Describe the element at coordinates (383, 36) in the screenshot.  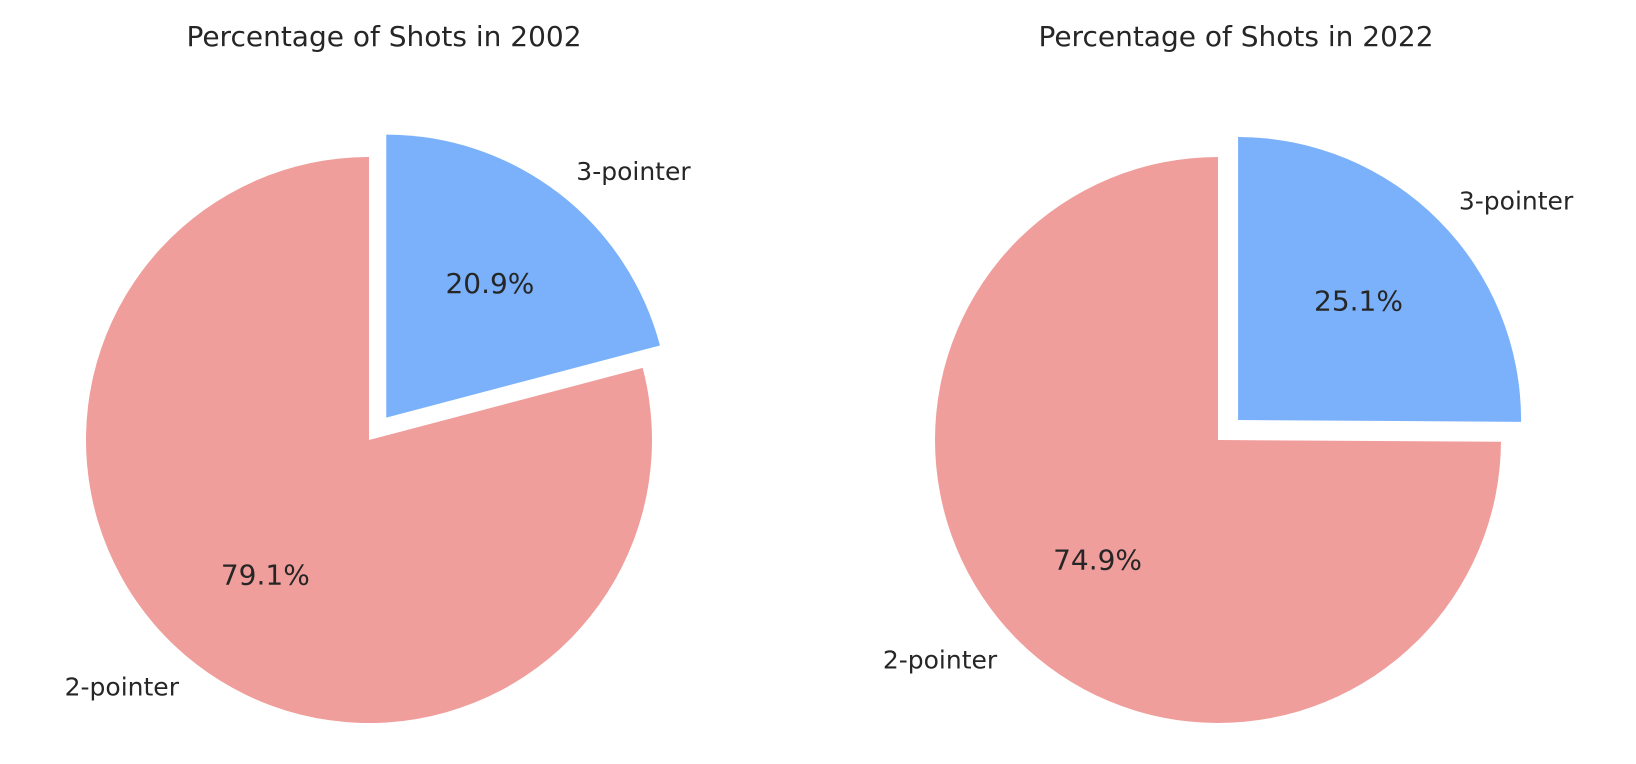
I see `chart-title-2002: Percentage of Shots in 2002` at that location.